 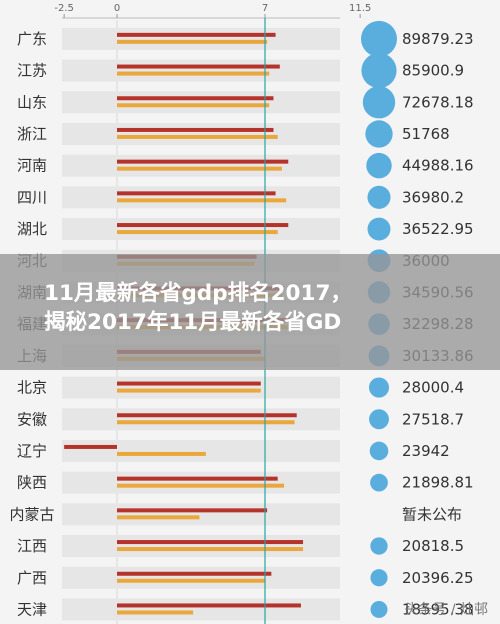 I want to click on chart-row: 内蒙古 暂未公布, so click(x=235, y=514).